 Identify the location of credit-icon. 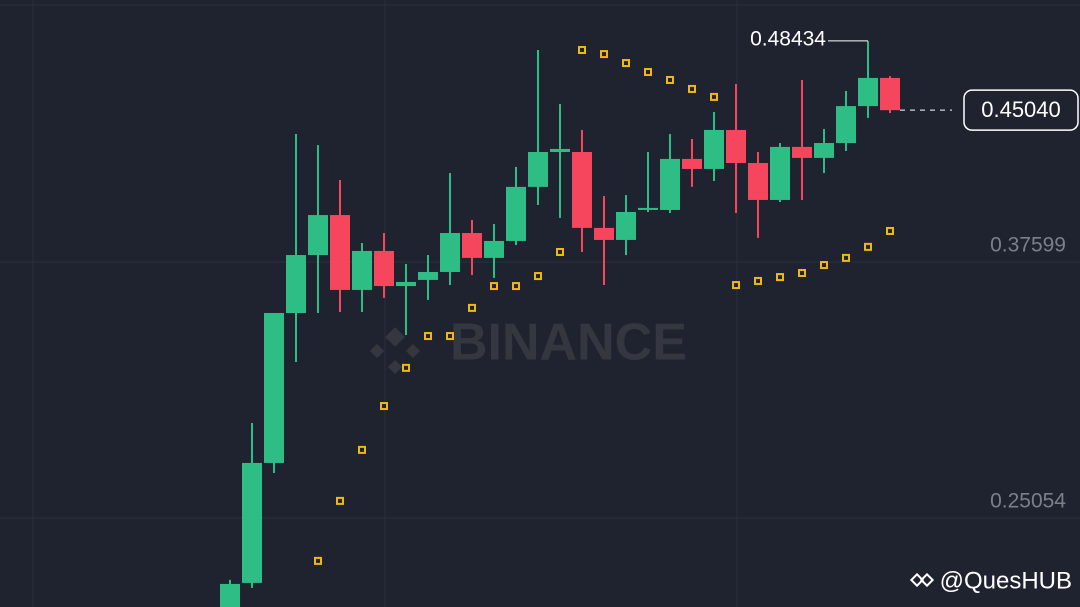
(922, 580).